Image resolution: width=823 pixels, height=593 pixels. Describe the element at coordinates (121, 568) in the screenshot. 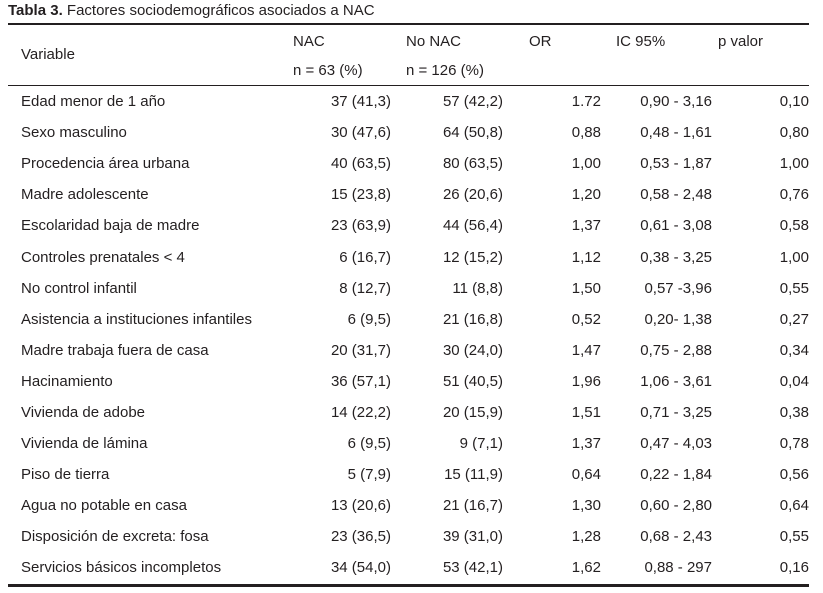

I see `cell-variable: Servicios básicos incompletos` at that location.